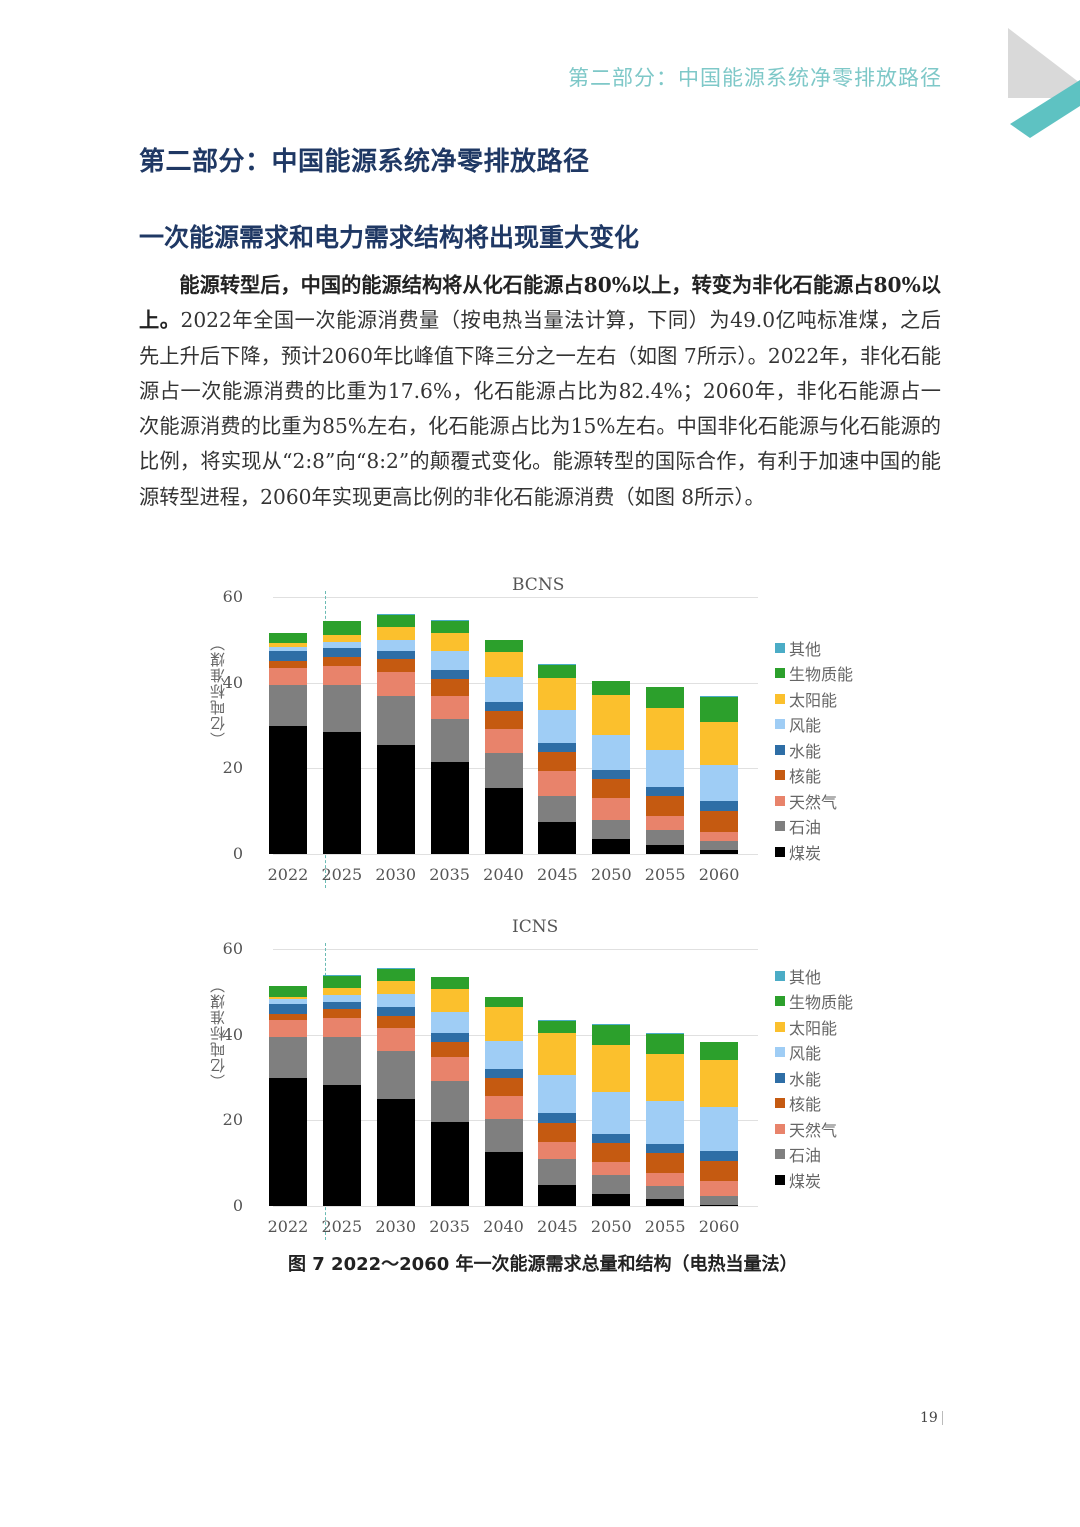  What do you see at coordinates (232, 596) in the screenshot?
I see `y-tick-label: 60` at bounding box center [232, 596].